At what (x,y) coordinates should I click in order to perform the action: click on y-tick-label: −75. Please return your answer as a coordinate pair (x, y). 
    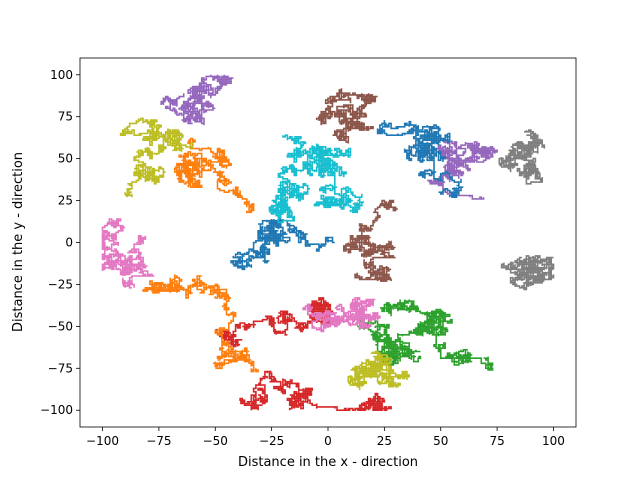
    Looking at the image, I should click on (60, 368).